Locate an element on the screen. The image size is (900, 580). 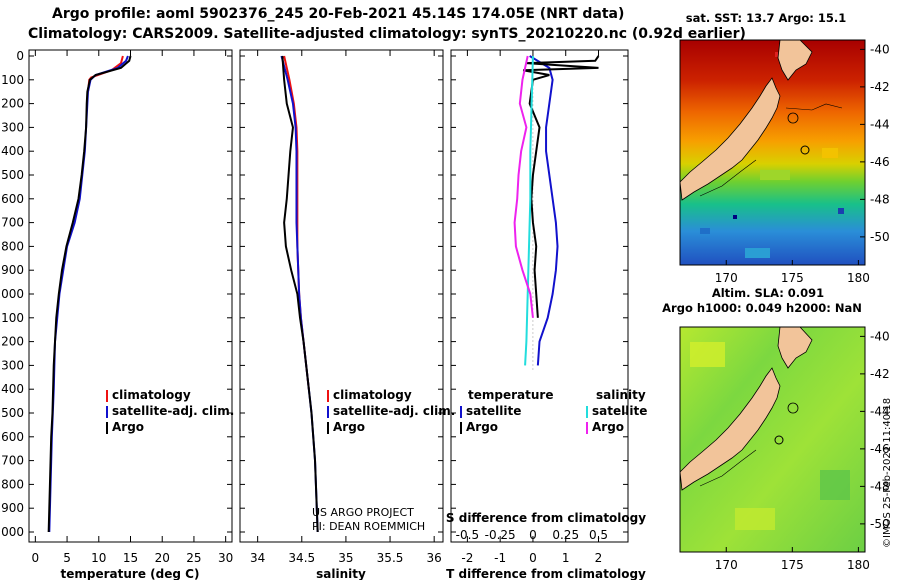
s-diff-x-label: S difference from climatology is located at coordinates (546, 518).